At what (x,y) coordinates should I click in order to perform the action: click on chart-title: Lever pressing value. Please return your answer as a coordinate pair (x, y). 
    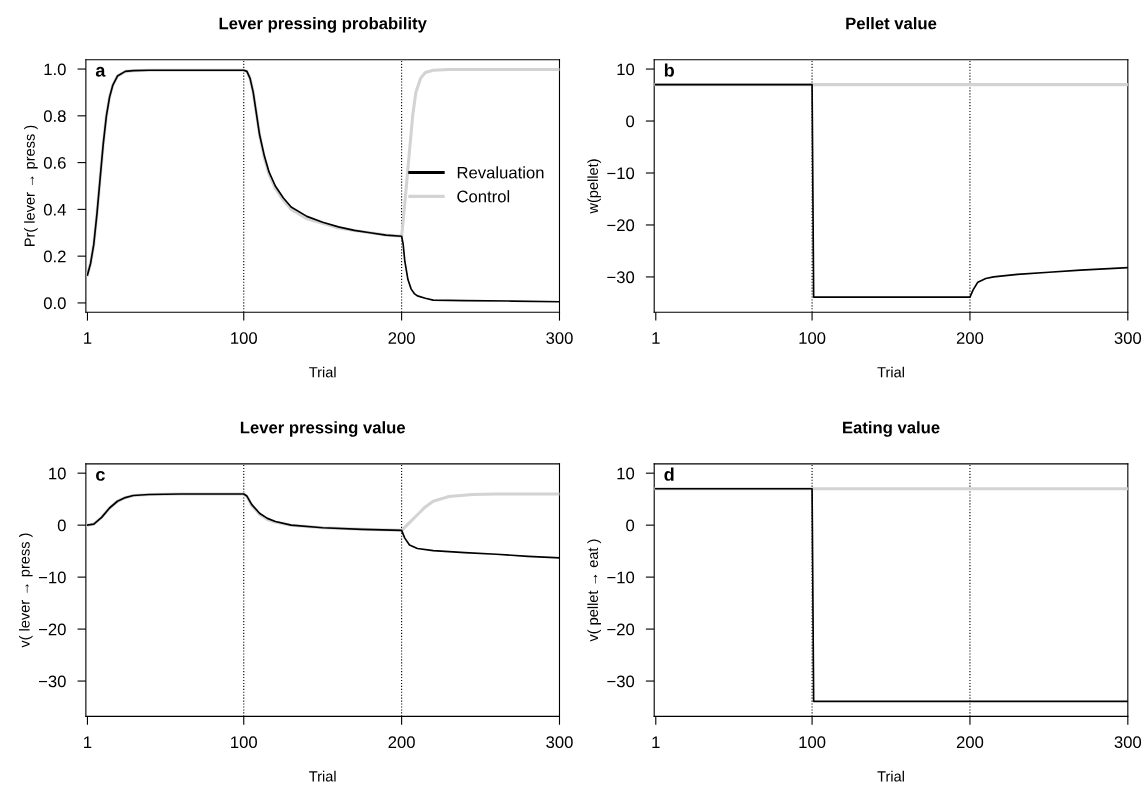
    Looking at the image, I should click on (323, 429).